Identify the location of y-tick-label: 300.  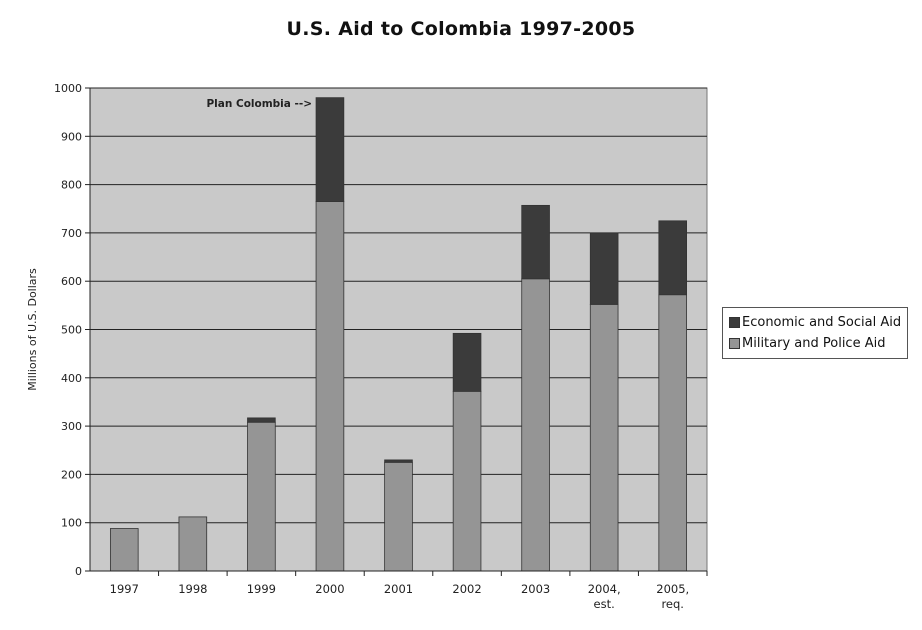
(71, 426).